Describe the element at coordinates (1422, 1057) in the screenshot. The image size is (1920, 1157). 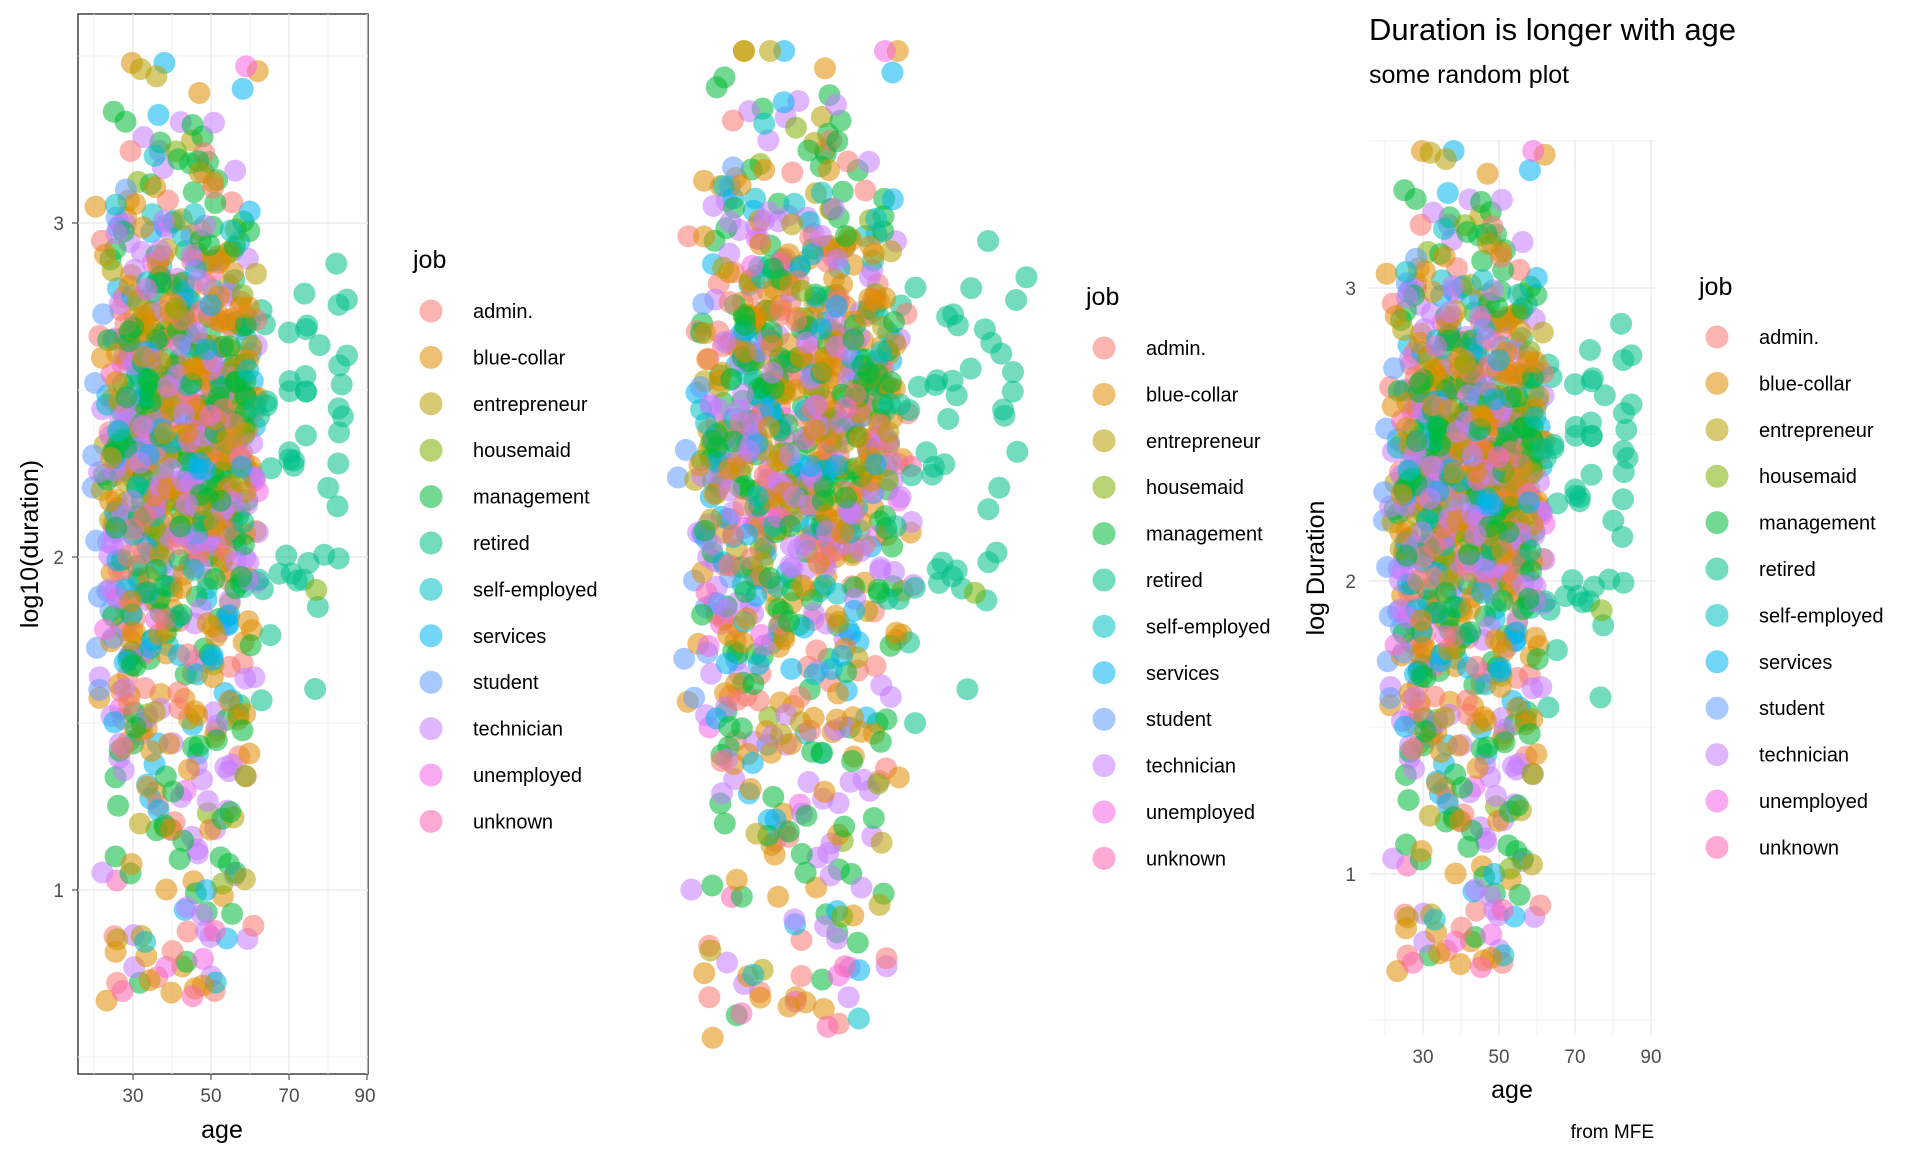
I see `panel-3-x-tick-label: 30` at that location.